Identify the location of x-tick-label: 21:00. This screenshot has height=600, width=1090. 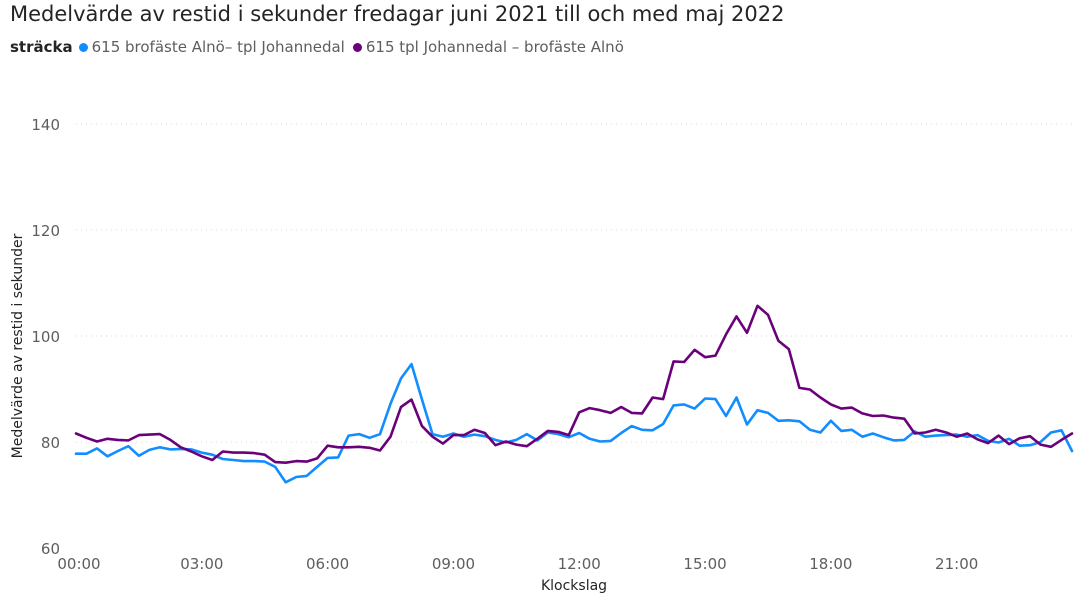
(956, 564).